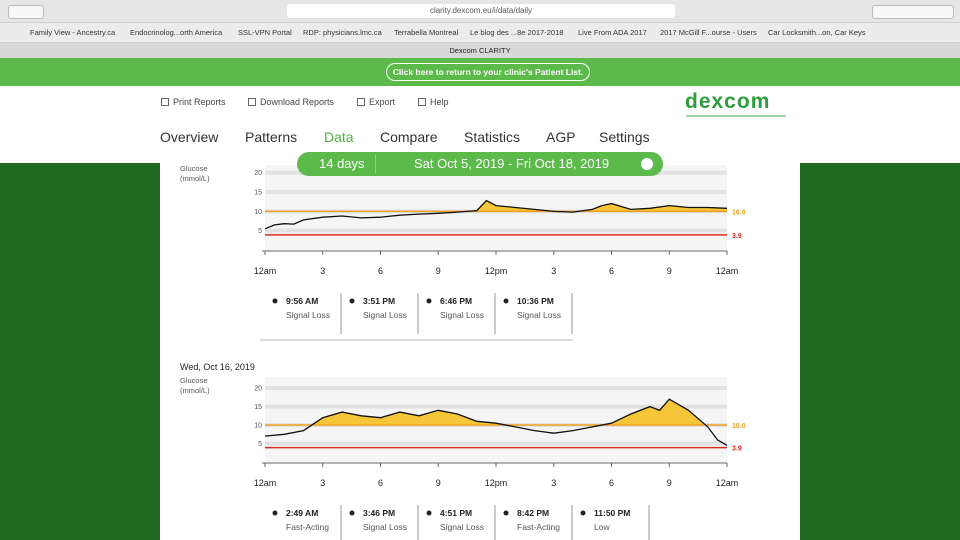 The image size is (960, 540). Describe the element at coordinates (561, 137) in the screenshot. I see `nav-tab: AGP` at that location.